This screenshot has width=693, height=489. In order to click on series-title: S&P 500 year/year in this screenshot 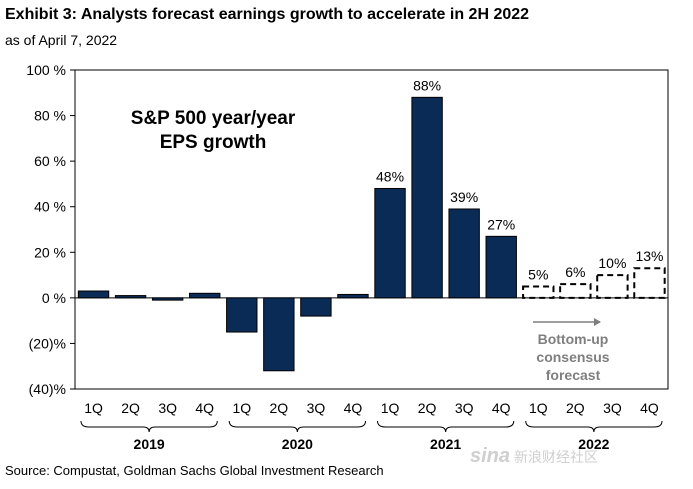, I will do `click(213, 118)`.